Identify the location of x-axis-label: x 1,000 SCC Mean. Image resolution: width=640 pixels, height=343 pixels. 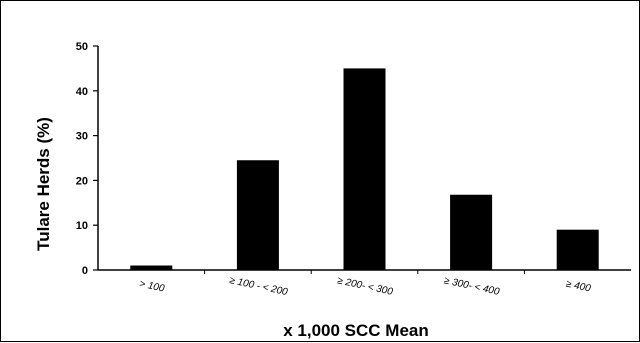
(356, 330).